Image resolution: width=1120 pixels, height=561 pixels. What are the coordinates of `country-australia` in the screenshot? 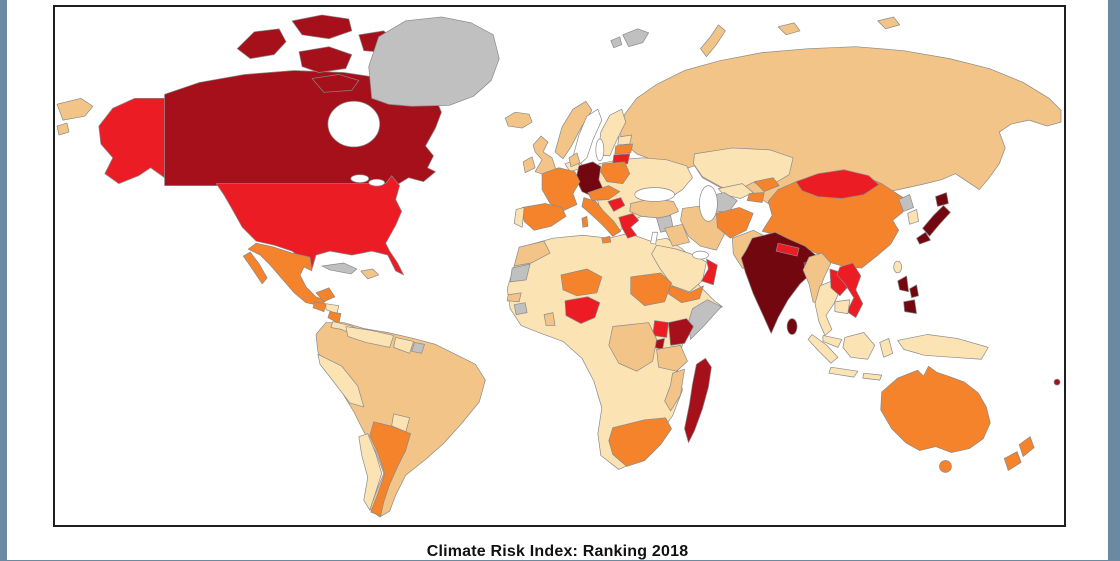 It's located at (935, 409).